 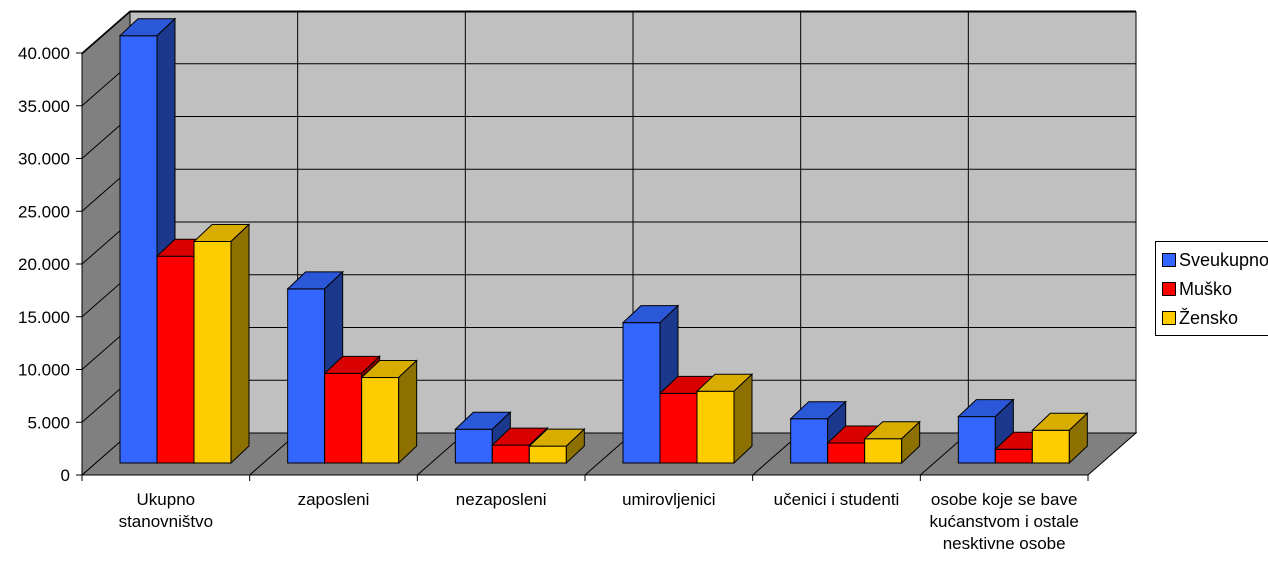 What do you see at coordinates (1004, 499) in the screenshot?
I see `x-tick-label: osobe koje se bave` at bounding box center [1004, 499].